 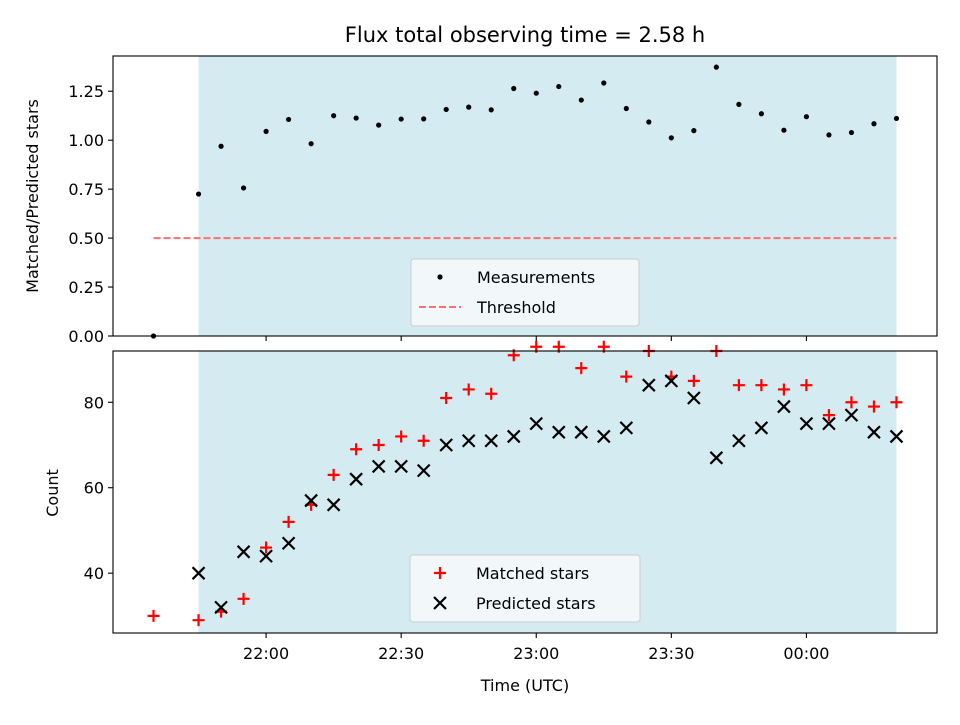 What do you see at coordinates (86, 140) in the screenshot?
I see `ratio-y-tick-label: 1.00` at bounding box center [86, 140].